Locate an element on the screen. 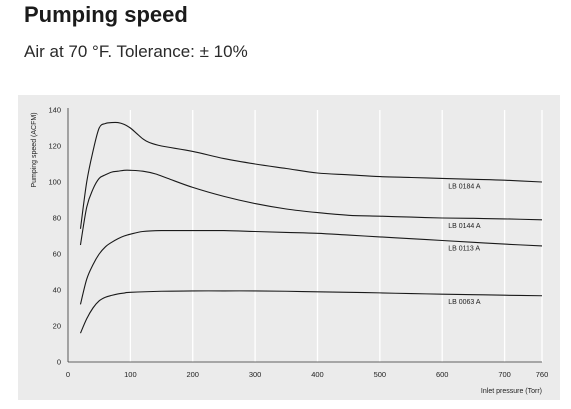  y-tick-label-40: 40 is located at coordinates (57, 290).